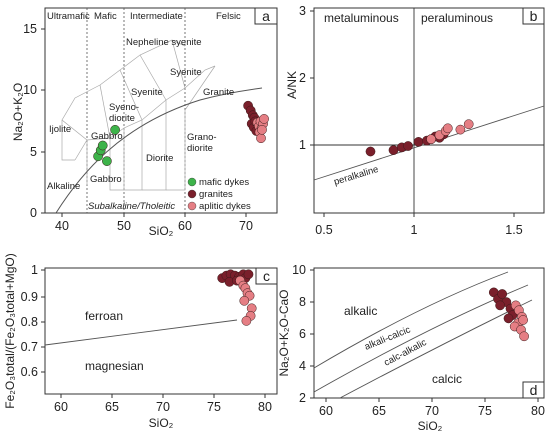 This screenshot has width=550, height=439. What do you see at coordinates (225, 206) in the screenshot?
I see `legend-aplitic-label: aplitic dykes` at bounding box center [225, 206].